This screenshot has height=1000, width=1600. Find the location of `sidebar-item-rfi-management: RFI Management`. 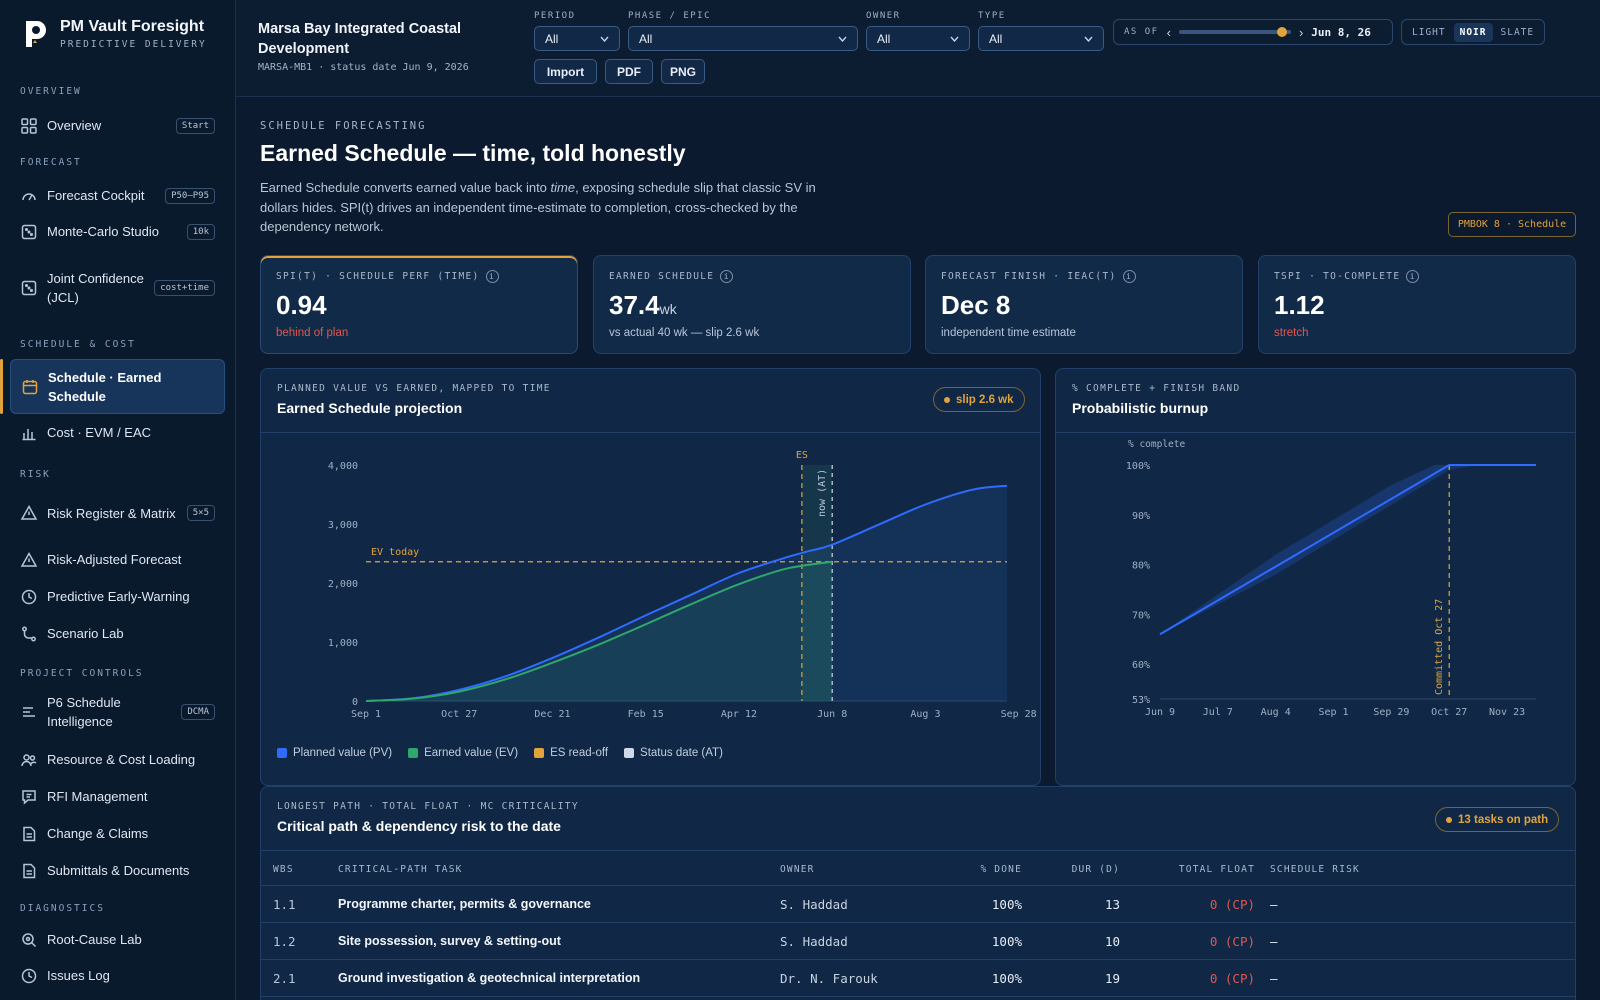

sidebar-item-rfi-management: RFI Management is located at coordinates (117, 796).